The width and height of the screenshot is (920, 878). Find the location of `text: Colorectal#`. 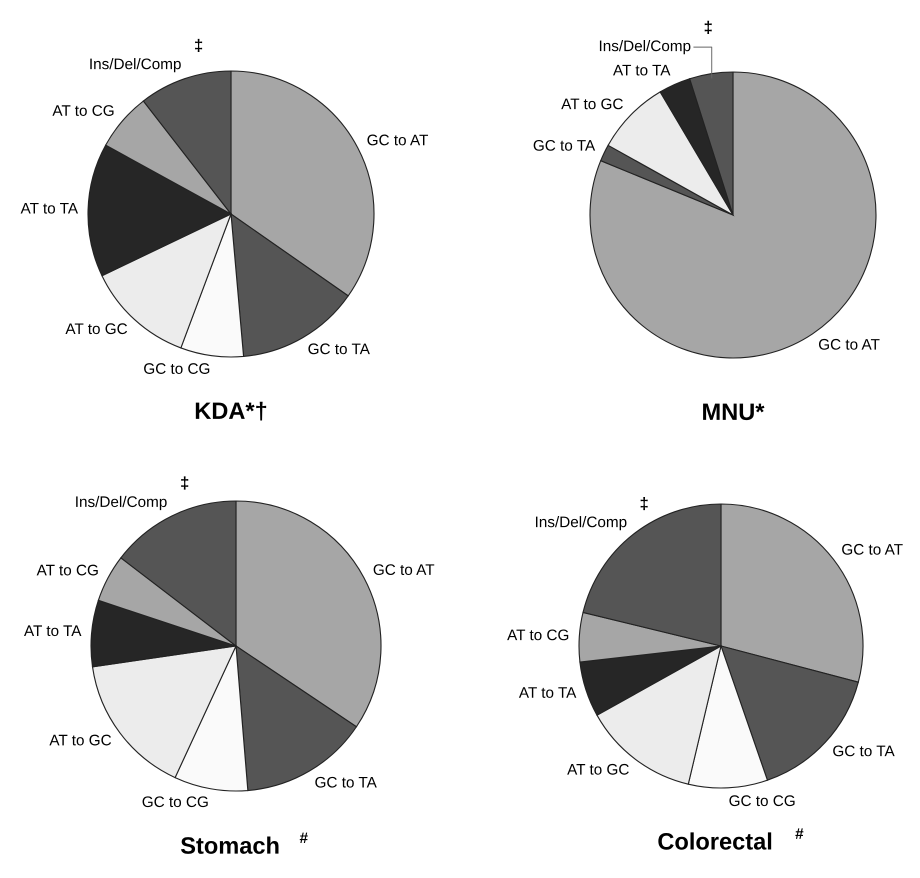

text: Colorectal# is located at coordinates (731, 839).